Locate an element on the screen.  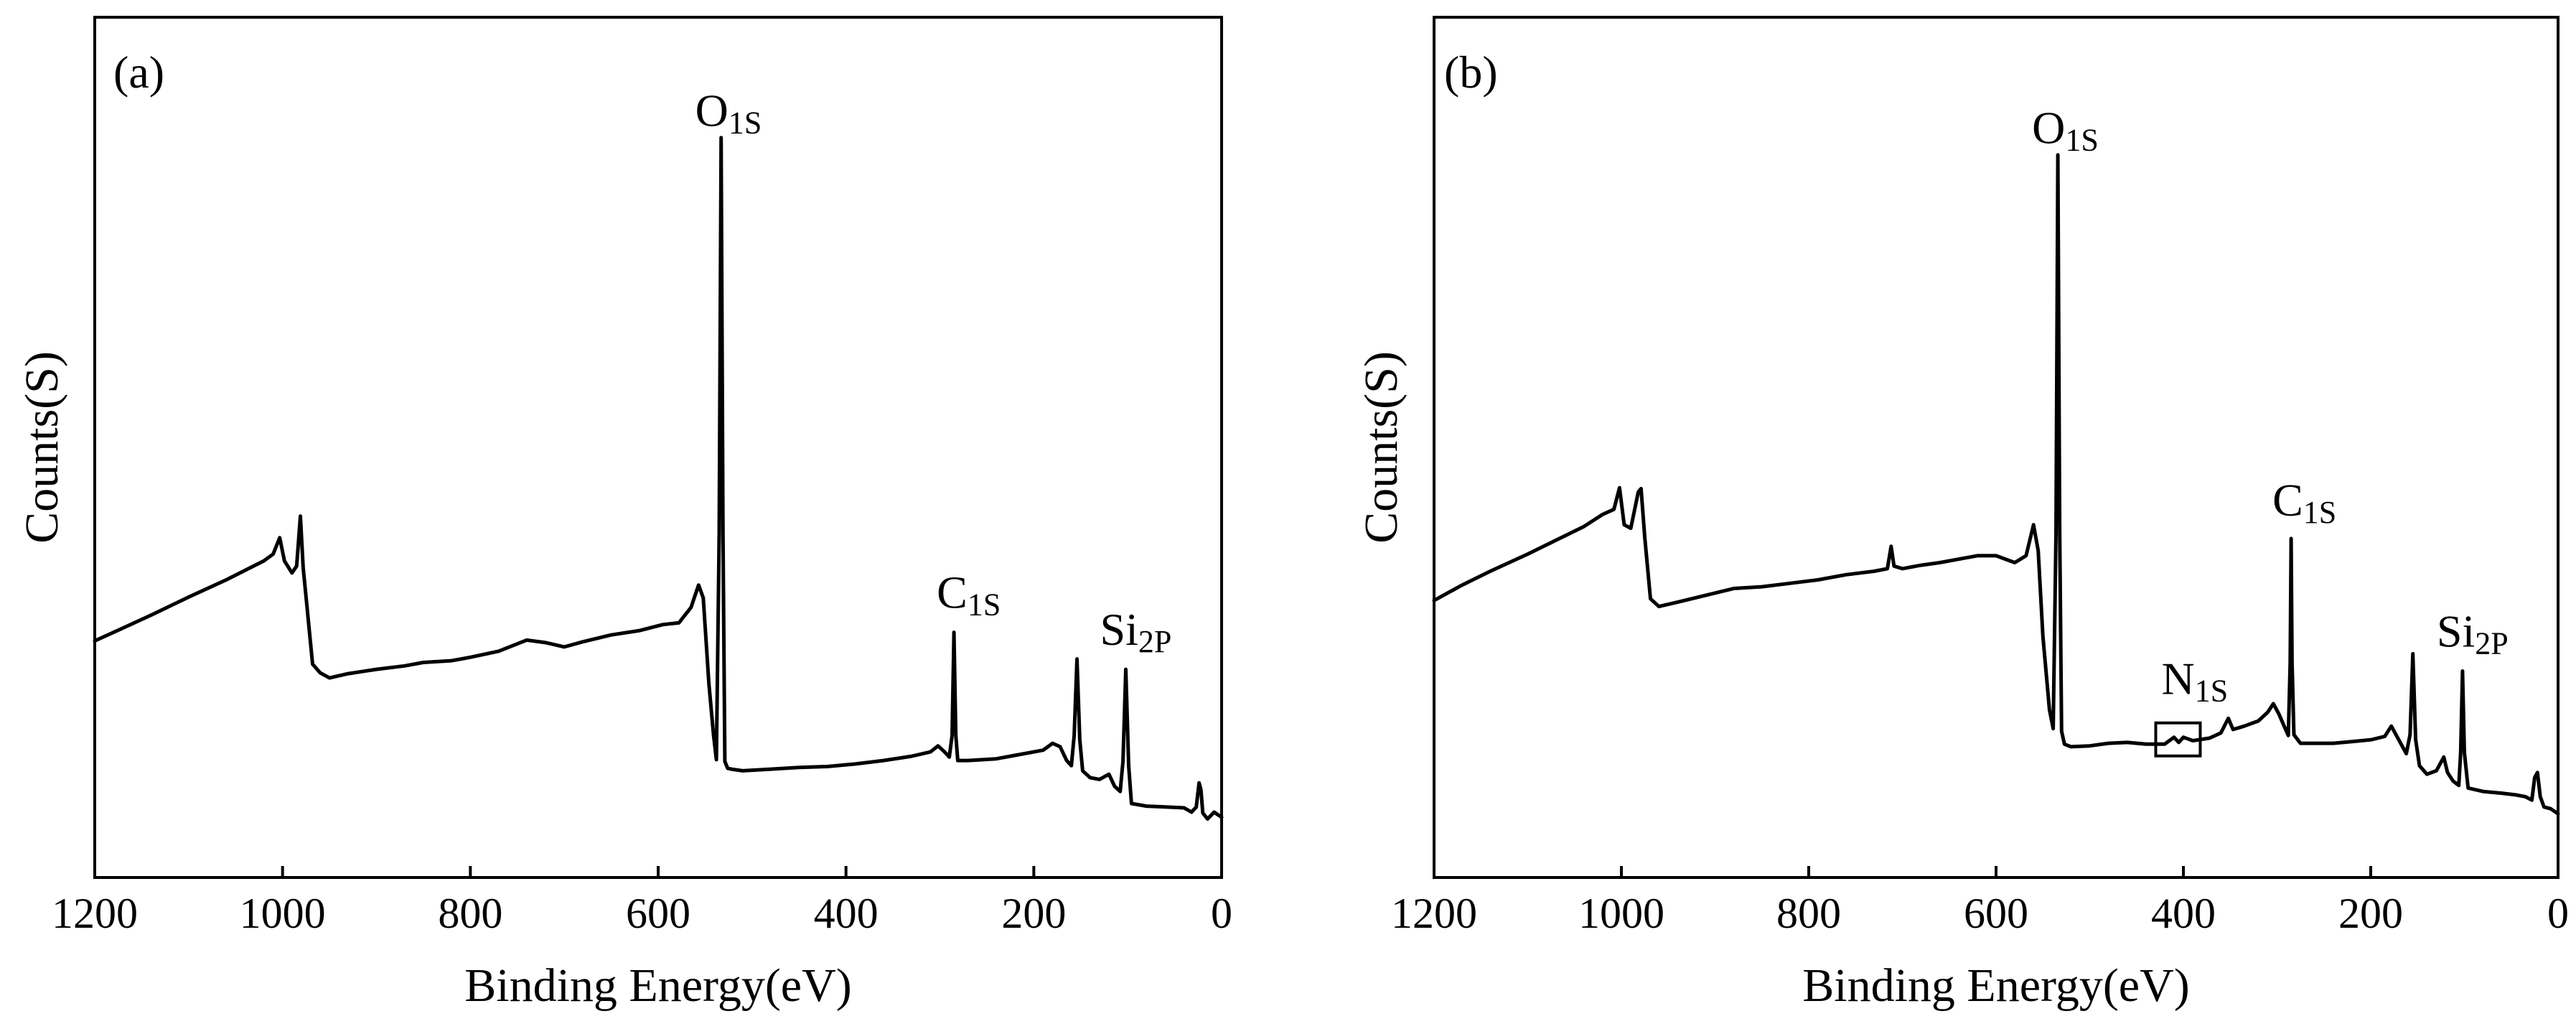
peak-labels: O1S C1S Si2P is located at coordinates (934, 372).